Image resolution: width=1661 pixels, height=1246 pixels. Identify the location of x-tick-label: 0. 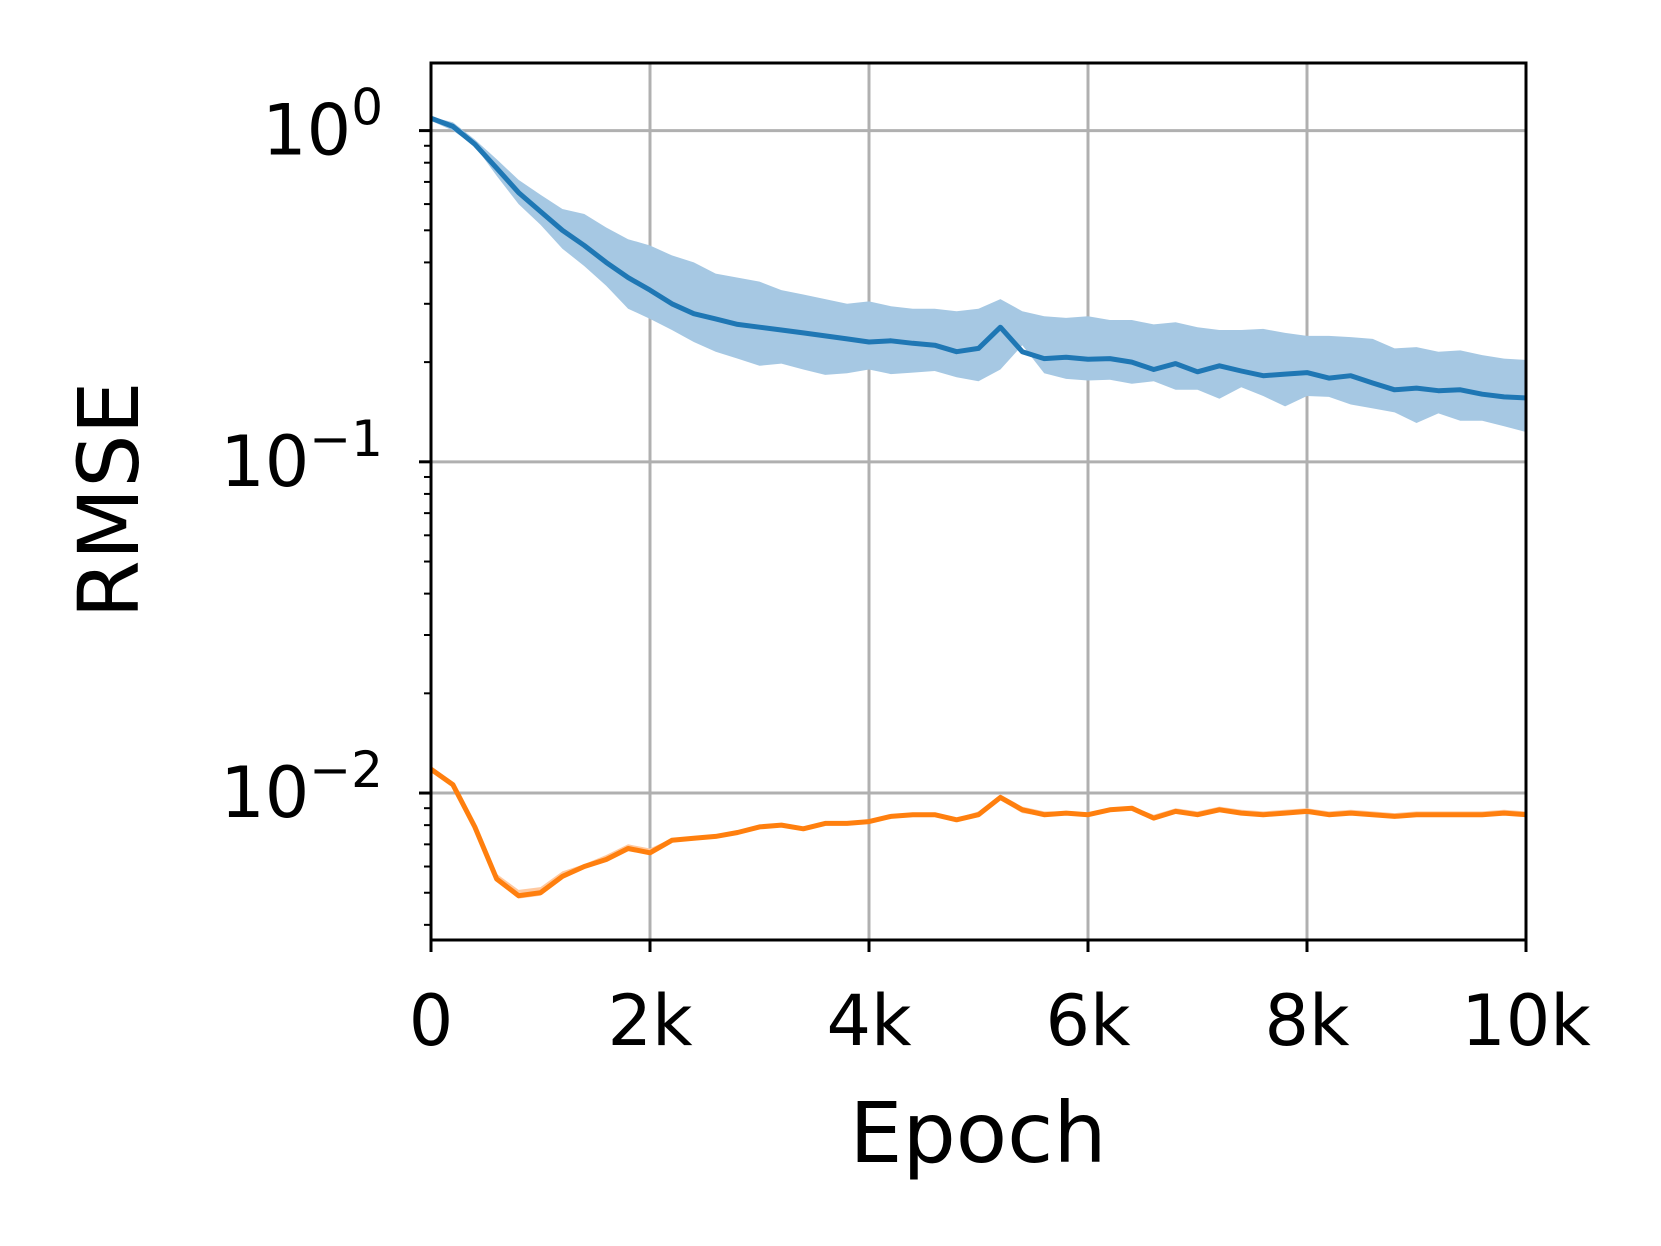
(431, 1021).